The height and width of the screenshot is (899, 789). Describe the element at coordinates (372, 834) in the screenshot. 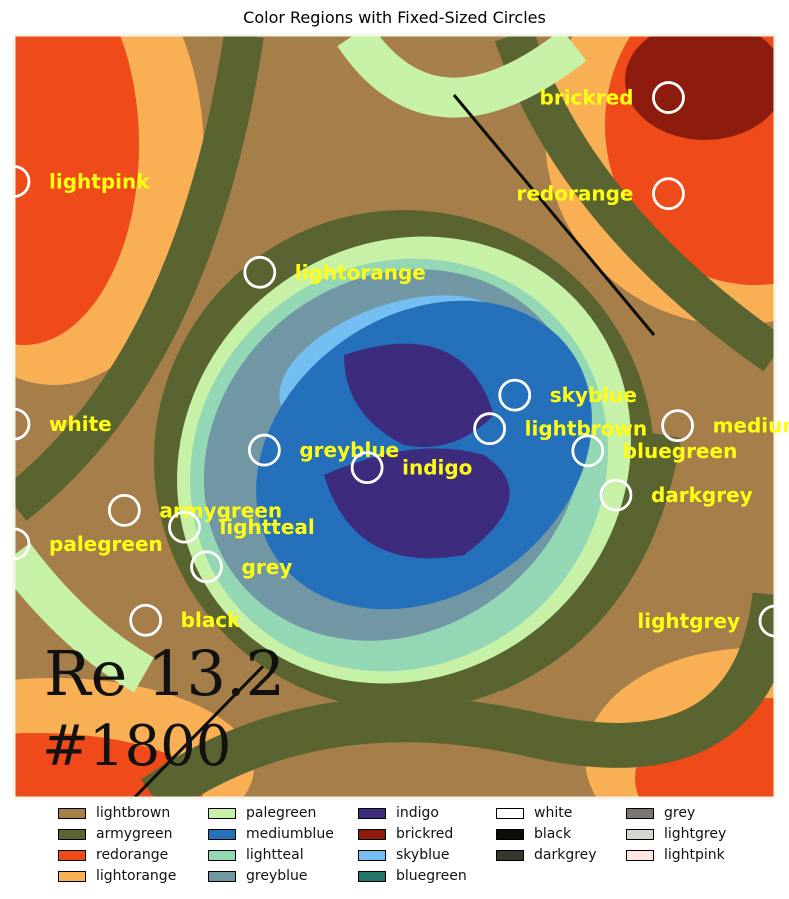

I see `legend-swatch-brickred` at that location.